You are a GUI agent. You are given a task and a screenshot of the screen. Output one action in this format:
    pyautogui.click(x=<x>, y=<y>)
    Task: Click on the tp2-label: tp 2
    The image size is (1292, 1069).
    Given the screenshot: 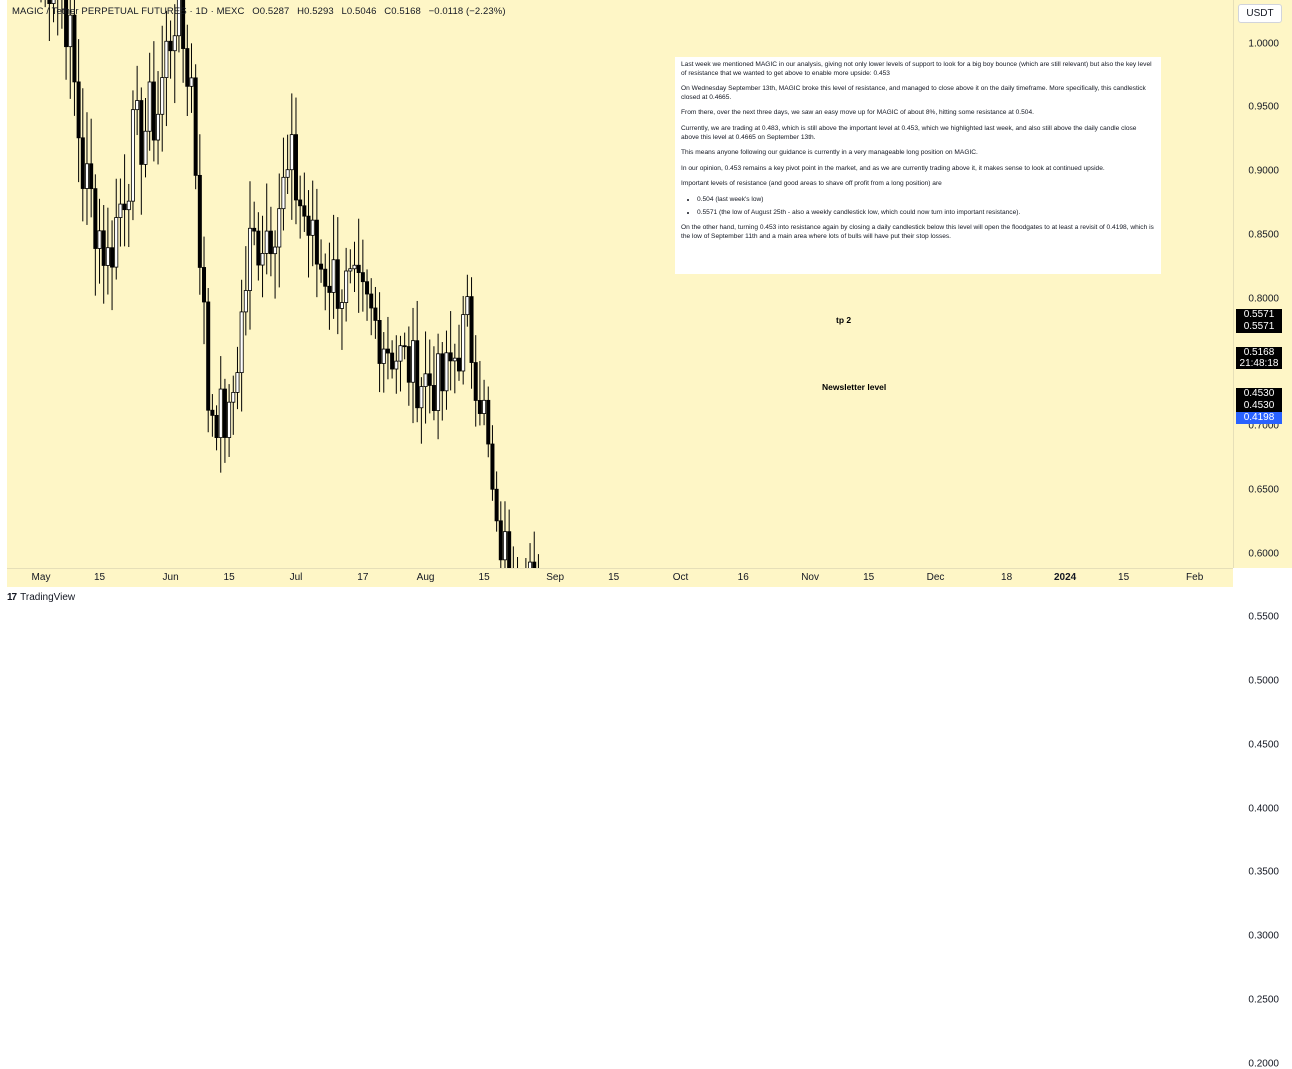 What is the action you would take?
    pyautogui.click(x=844, y=320)
    